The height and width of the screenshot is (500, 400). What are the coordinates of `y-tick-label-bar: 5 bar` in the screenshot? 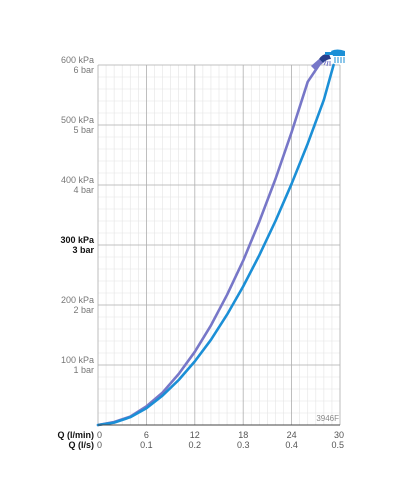 It's located at (83, 130).